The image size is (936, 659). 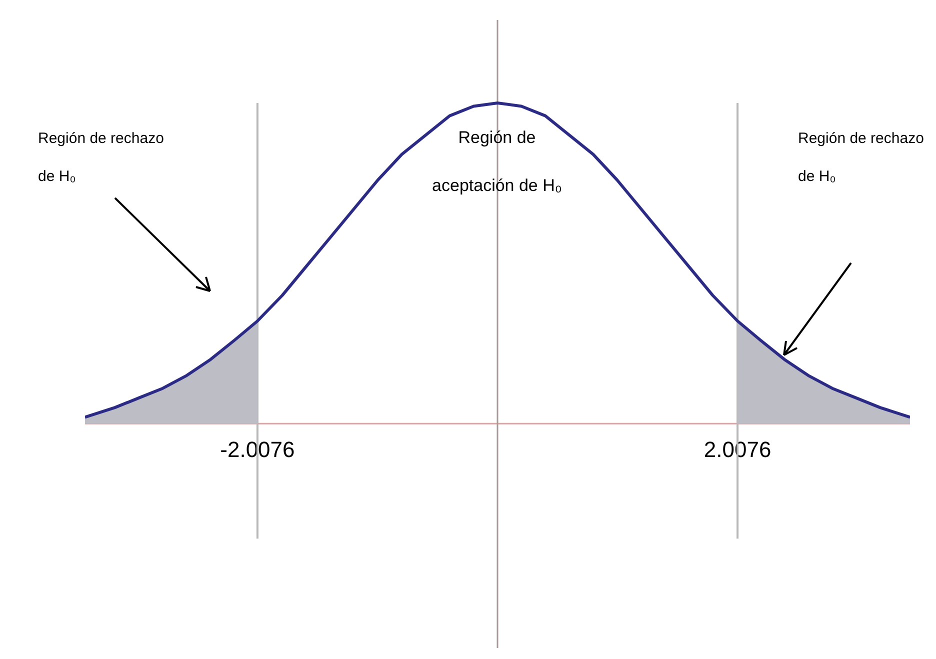 I want to click on x-tick-label: -2.0076, so click(x=257, y=449).